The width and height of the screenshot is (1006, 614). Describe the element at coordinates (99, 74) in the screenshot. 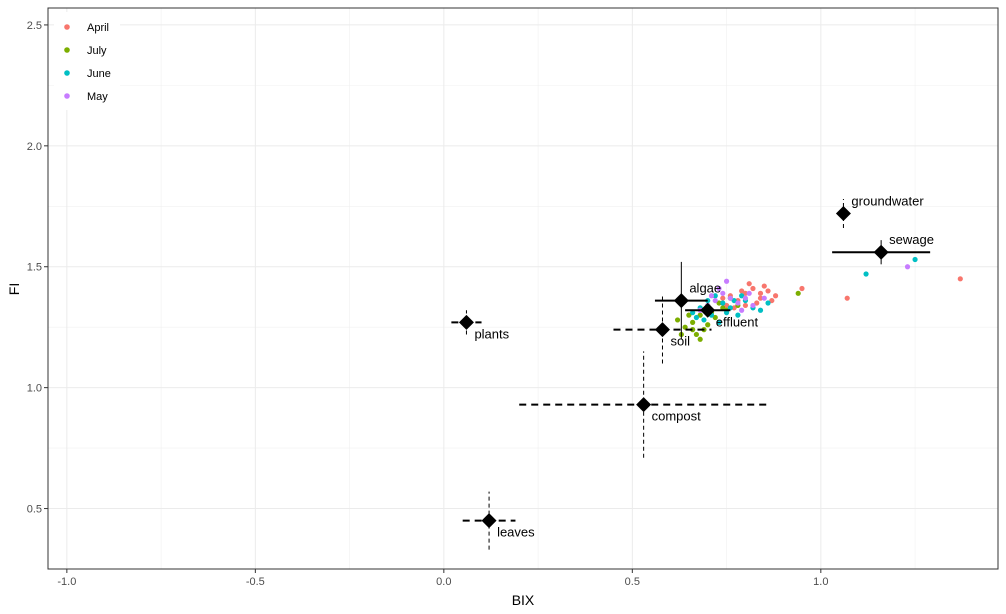

I see `legend-label-june: June` at that location.